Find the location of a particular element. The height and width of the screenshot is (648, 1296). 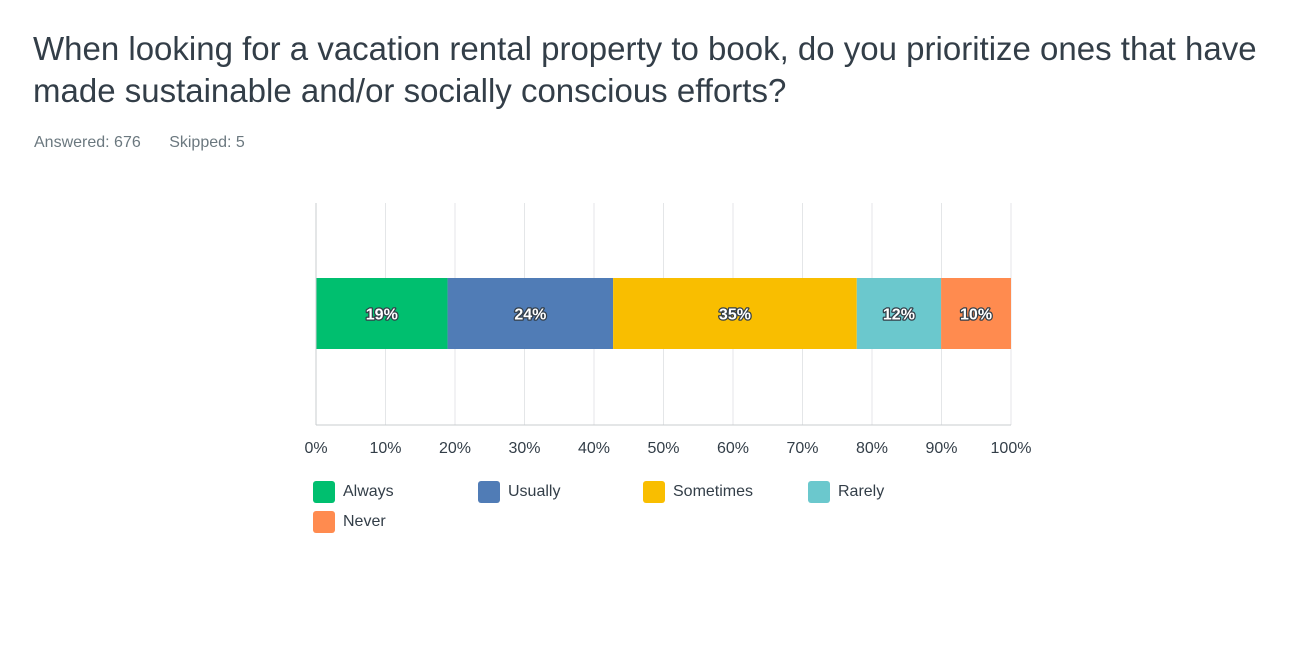

x-tick-label: 10% is located at coordinates (385, 448).